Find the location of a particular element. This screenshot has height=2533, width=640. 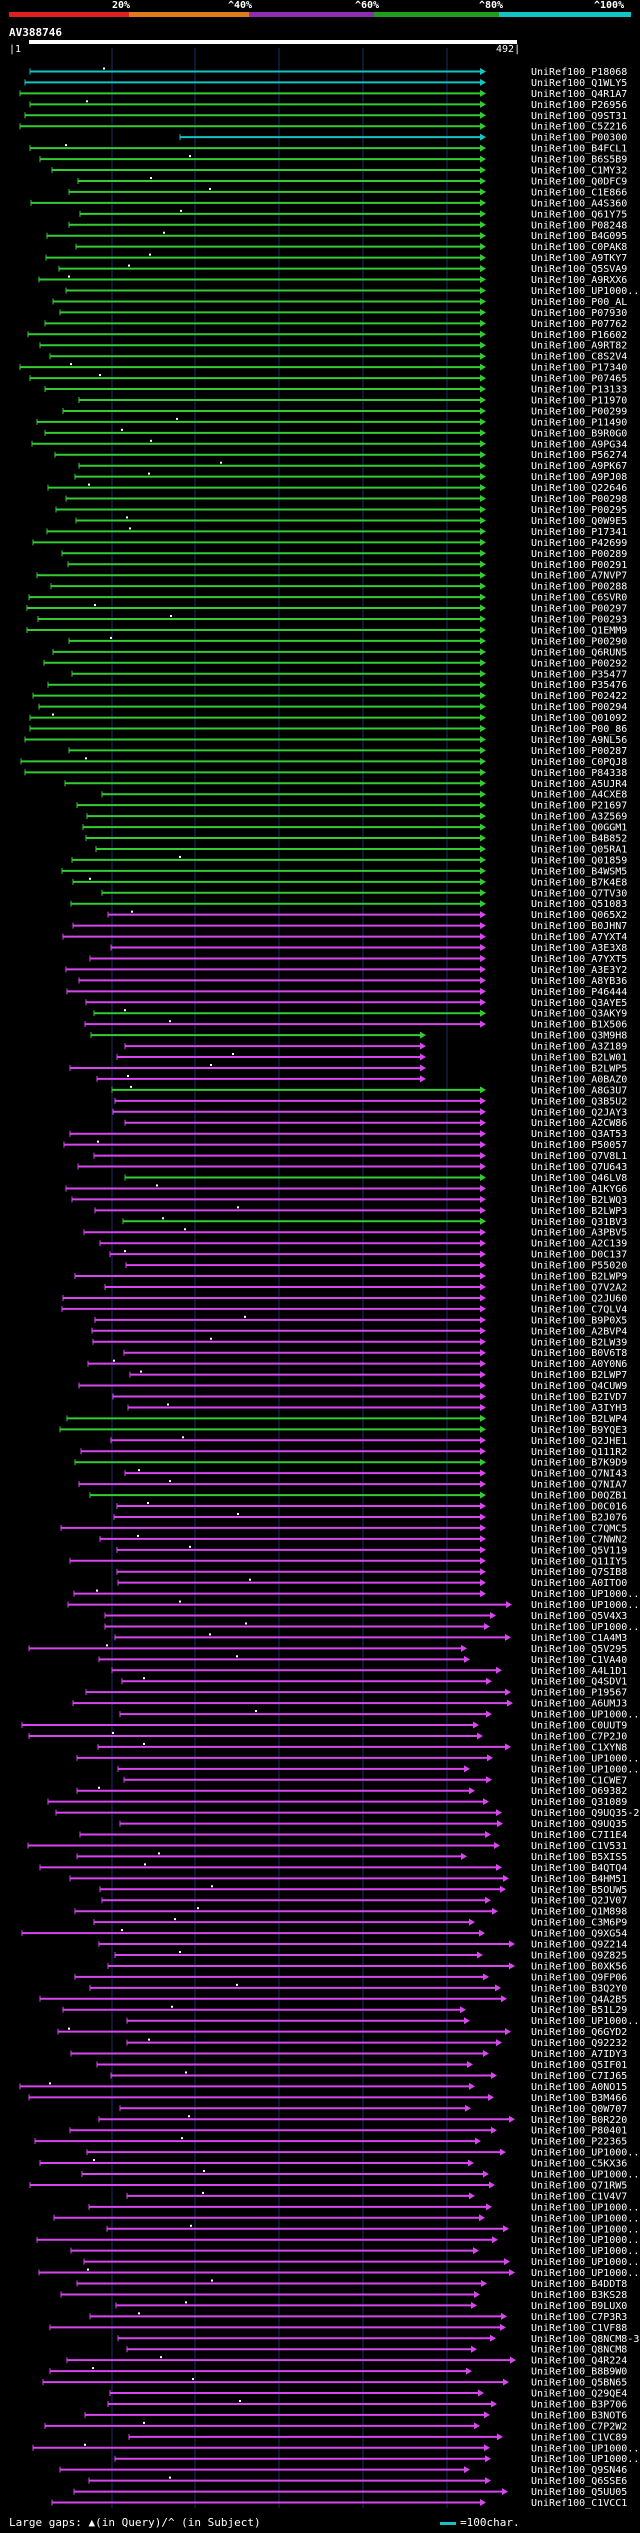

hit-label: UniRef100_P55020 is located at coordinates (579, 1266).